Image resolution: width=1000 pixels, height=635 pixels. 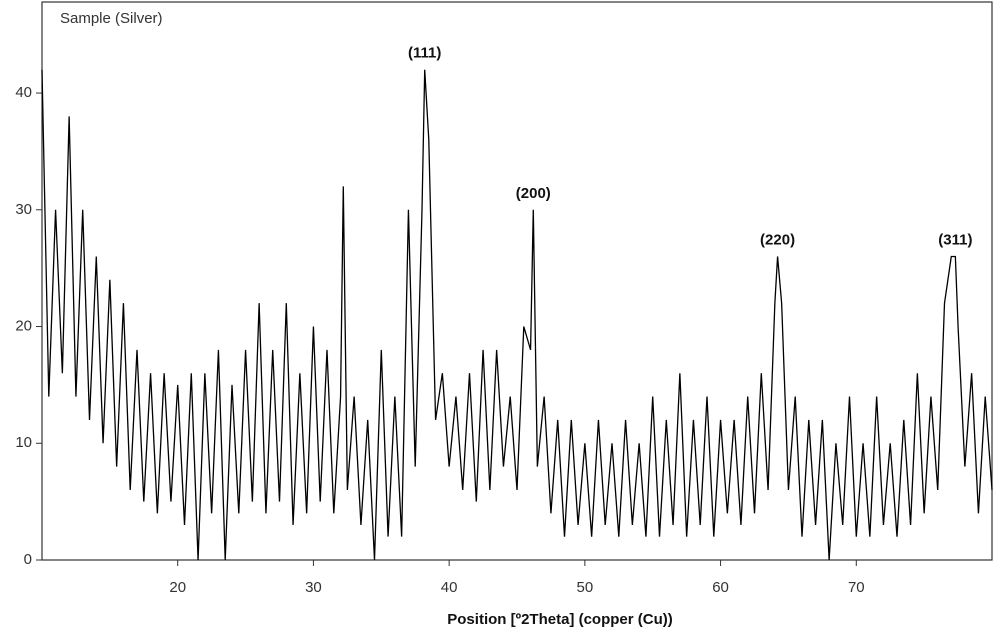 What do you see at coordinates (585, 587) in the screenshot?
I see `x-tick-label: 50` at bounding box center [585, 587].